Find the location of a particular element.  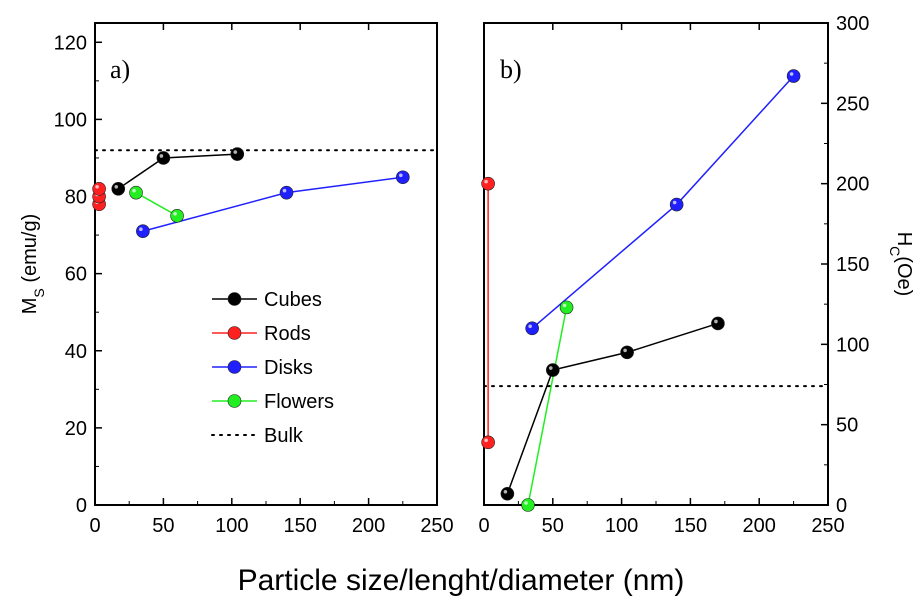

panel-a-ytick-label-20: 20 is located at coordinates (76, 429).